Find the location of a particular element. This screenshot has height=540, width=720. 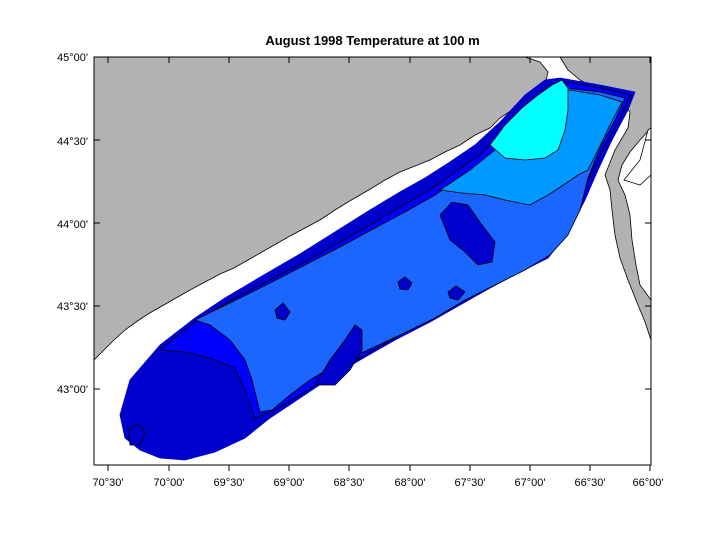

x-tick-label: 66°00' is located at coordinates (648, 483).